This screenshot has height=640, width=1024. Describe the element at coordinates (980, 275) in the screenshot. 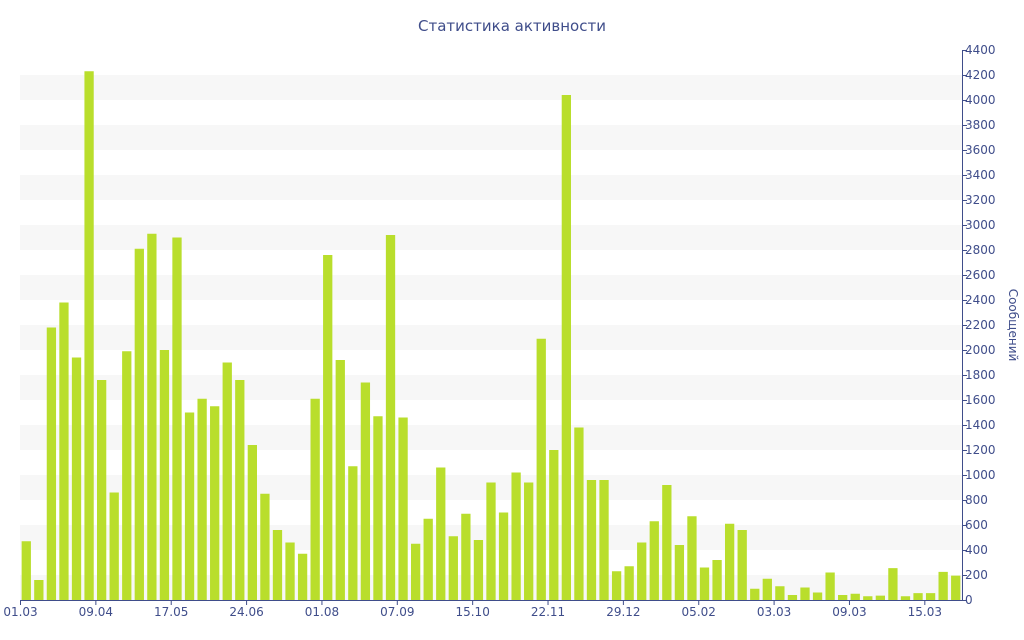

I see `y-tick-label: 2600` at that location.